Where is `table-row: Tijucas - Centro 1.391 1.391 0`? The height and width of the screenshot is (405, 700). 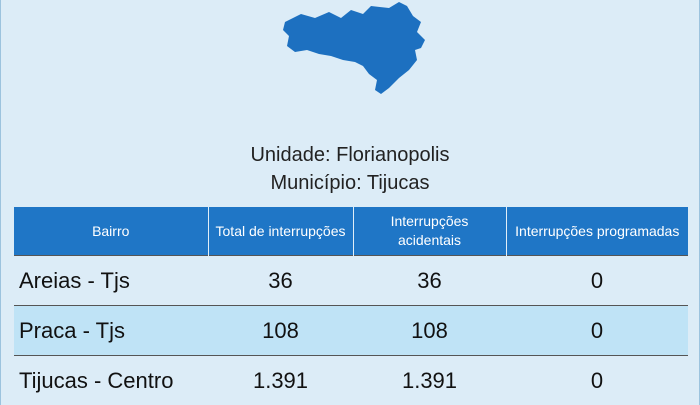 table-row: Tijucas - Centro 1.391 1.391 0 is located at coordinates (351, 380).